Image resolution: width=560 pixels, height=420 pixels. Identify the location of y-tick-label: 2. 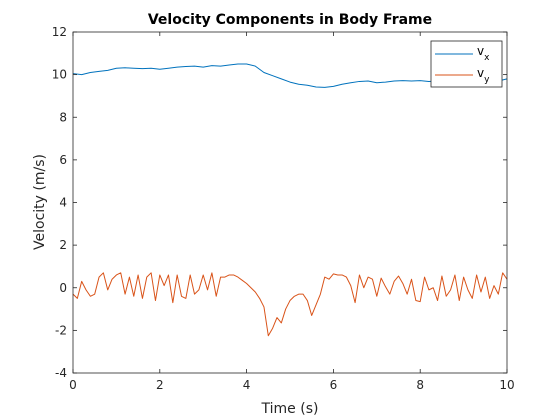
(63, 245).